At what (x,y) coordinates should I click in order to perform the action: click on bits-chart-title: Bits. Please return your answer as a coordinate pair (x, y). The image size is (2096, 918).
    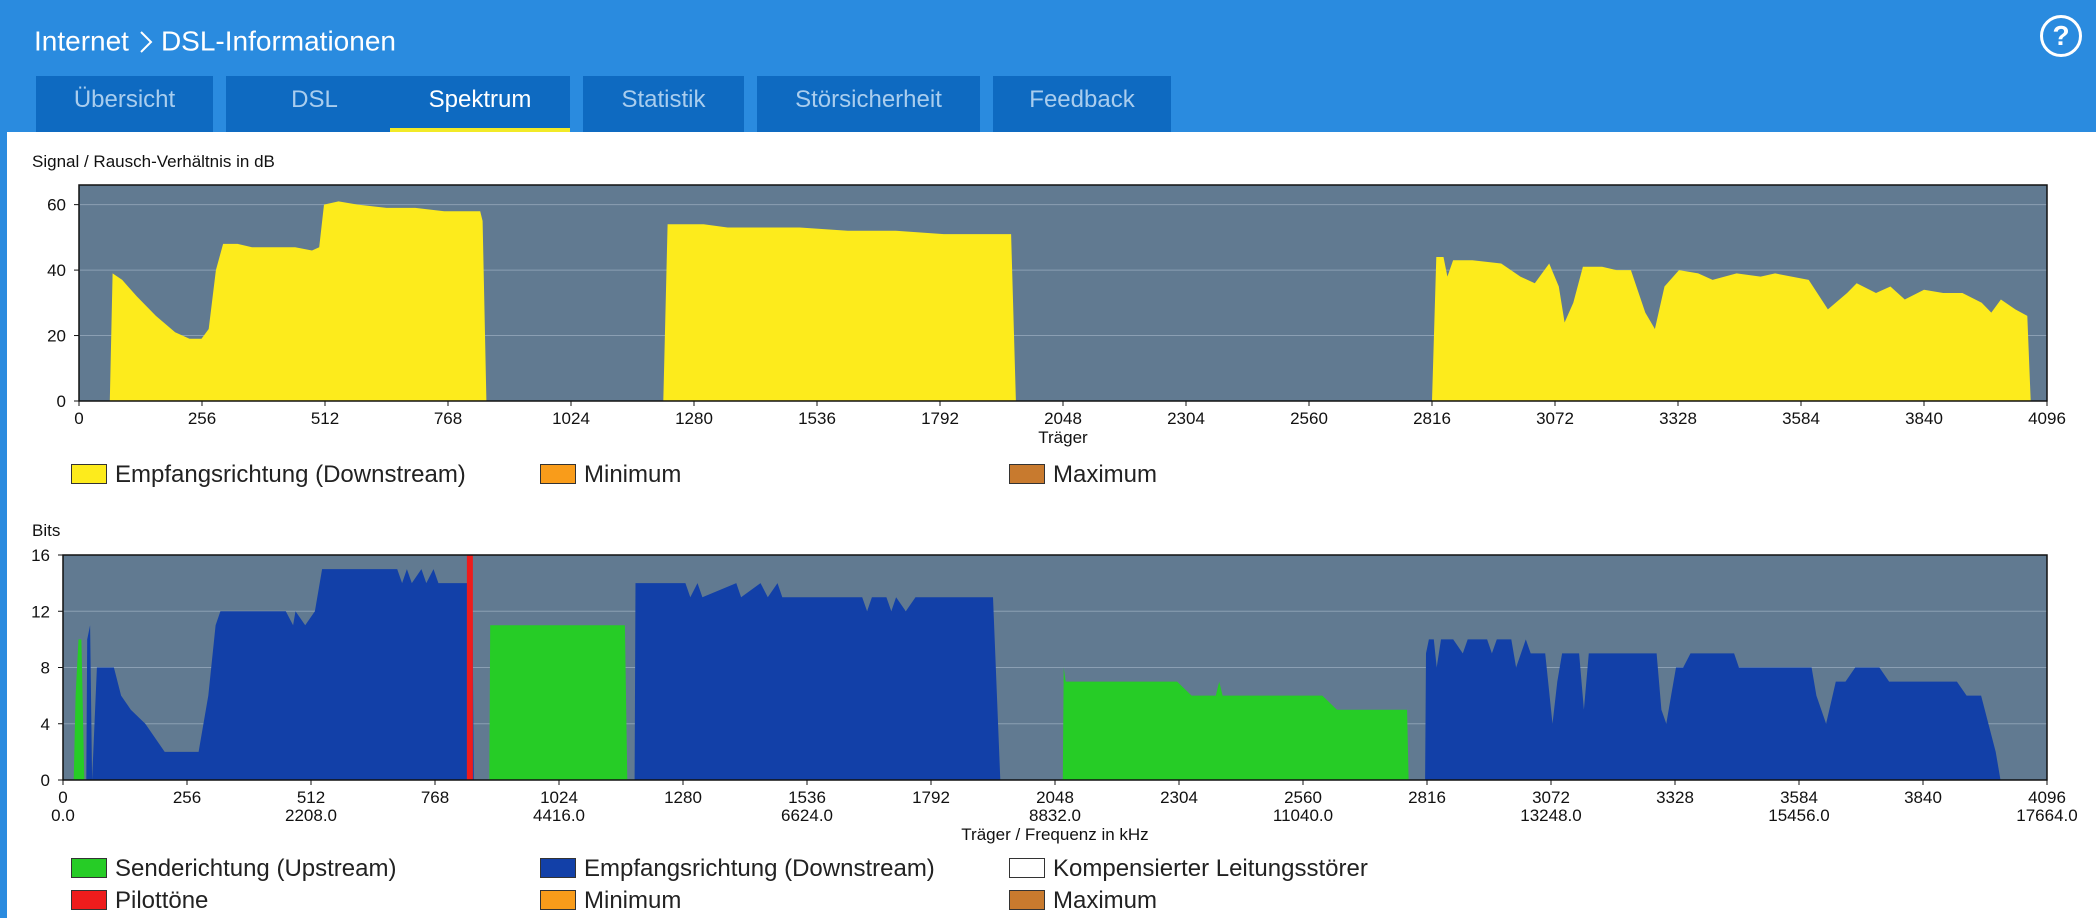
    Looking at the image, I should click on (46, 530).